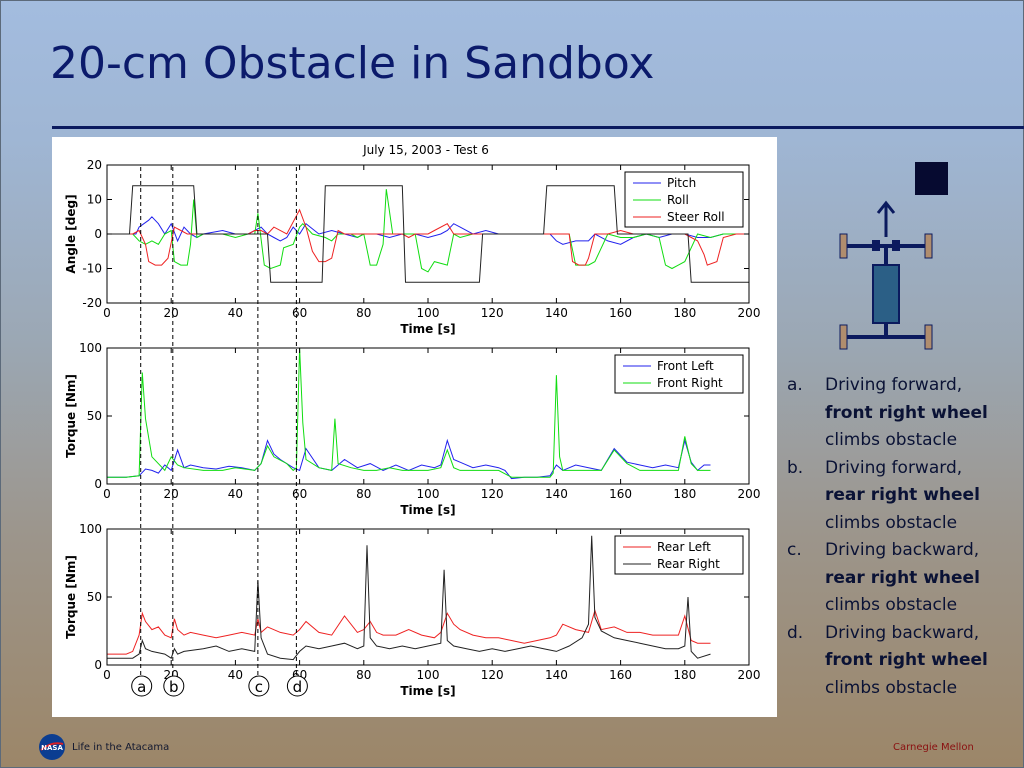 This screenshot has height=768, width=1024. I want to click on legend-label: Rear Left, so click(684, 547).